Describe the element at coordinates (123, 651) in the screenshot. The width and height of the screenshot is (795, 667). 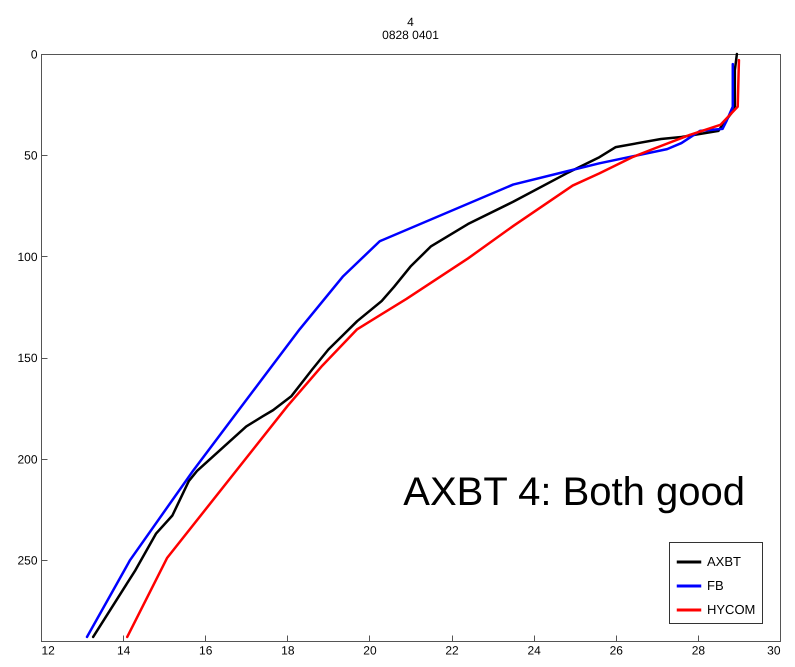
I see `x-tick-label: 14` at that location.